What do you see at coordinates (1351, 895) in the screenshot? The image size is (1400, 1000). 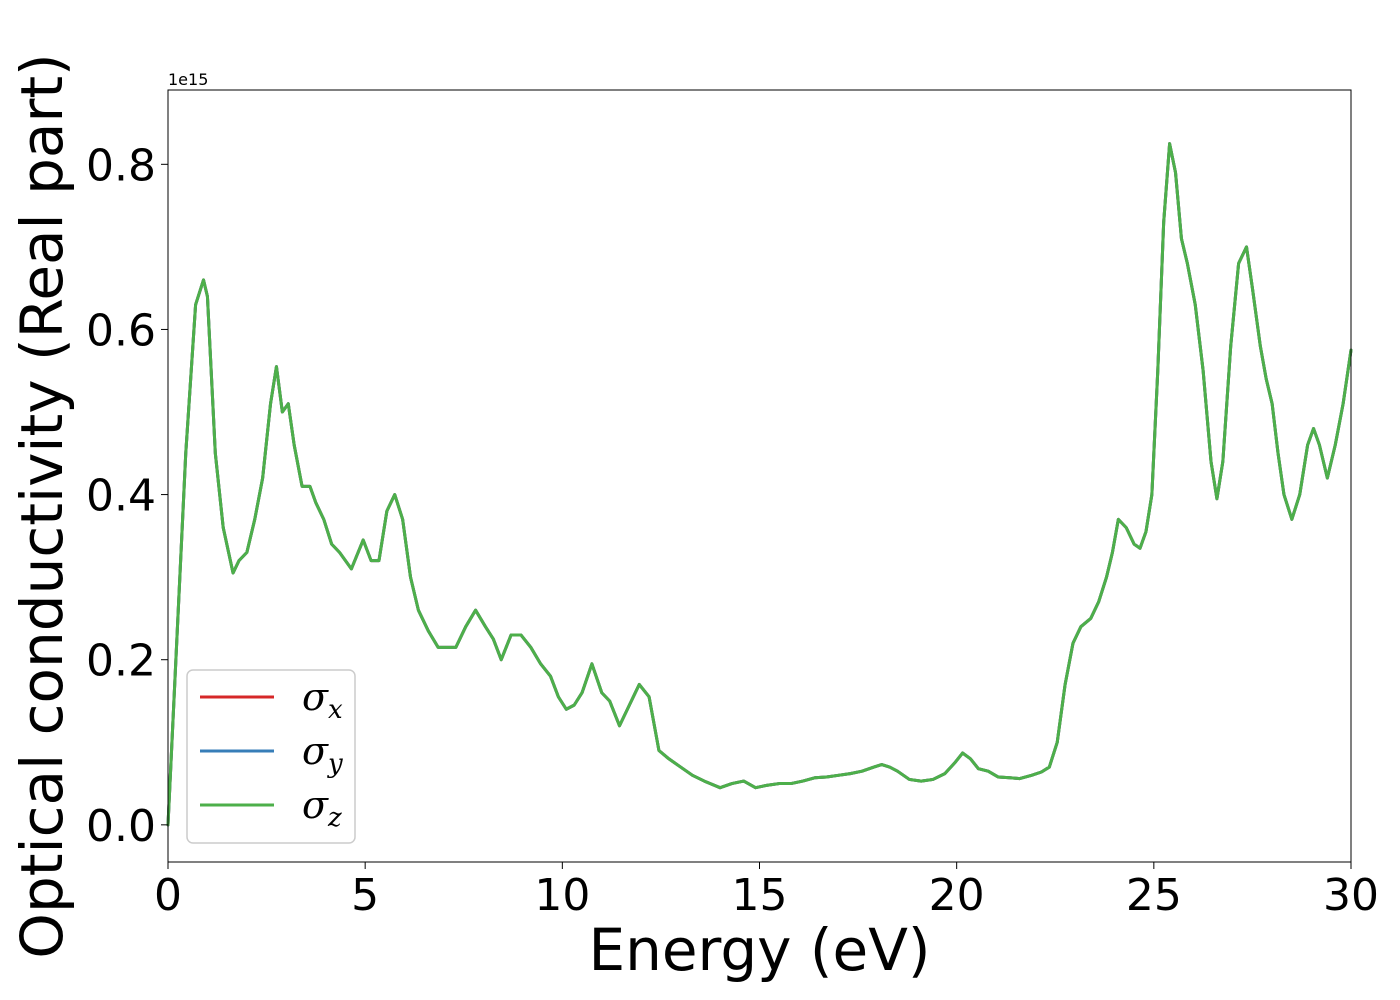 I see `x-tick-label: 30` at bounding box center [1351, 895].